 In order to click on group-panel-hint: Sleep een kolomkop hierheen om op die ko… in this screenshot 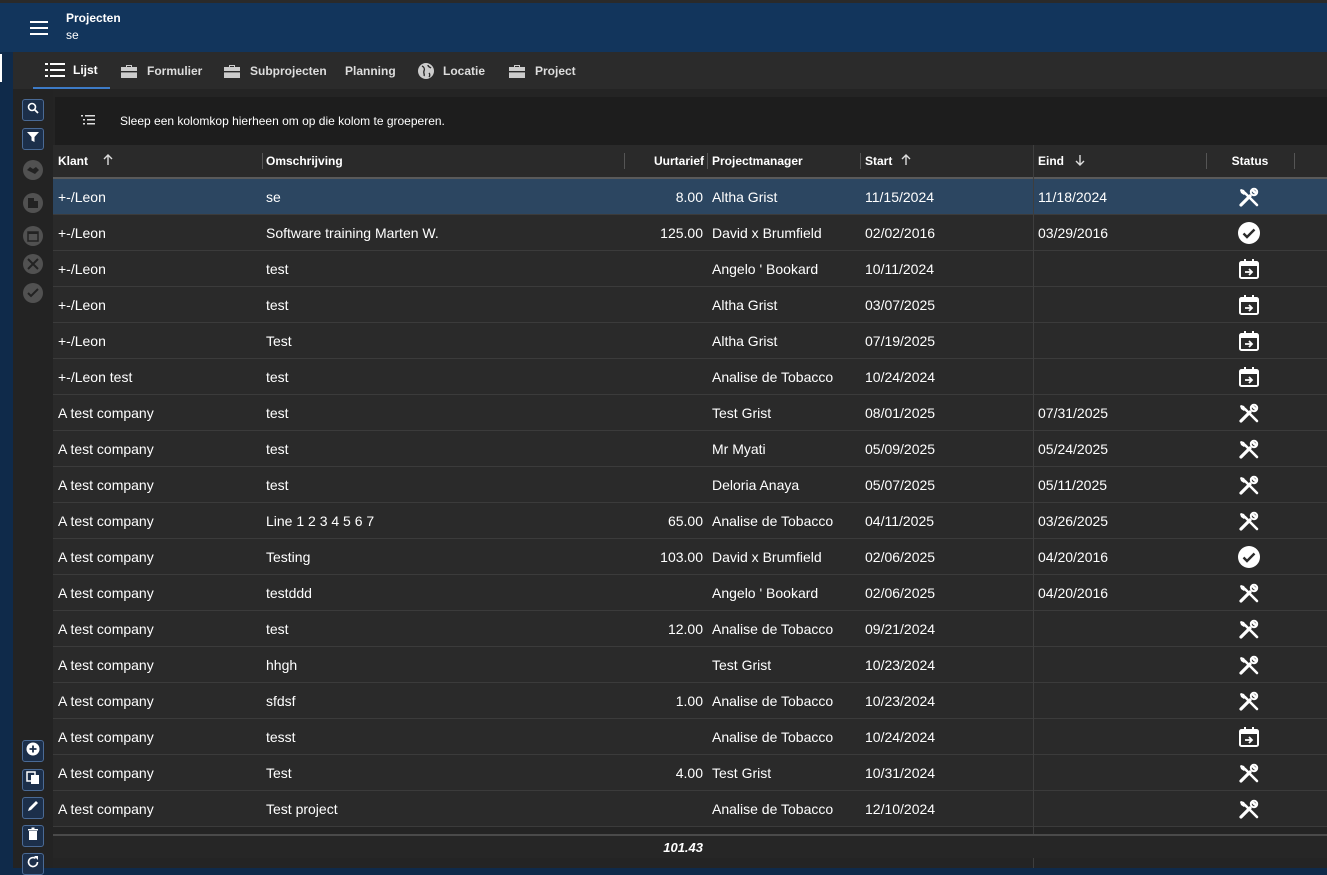, I will do `click(282, 121)`.